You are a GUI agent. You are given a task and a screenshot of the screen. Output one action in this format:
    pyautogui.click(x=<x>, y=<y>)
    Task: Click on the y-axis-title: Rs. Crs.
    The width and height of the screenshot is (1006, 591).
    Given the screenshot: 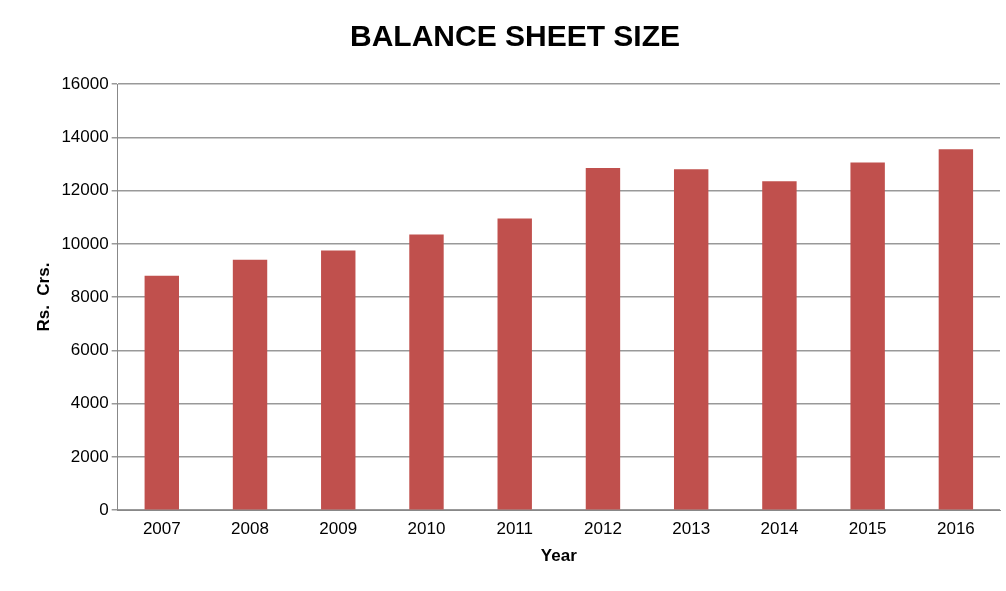 What is the action you would take?
    pyautogui.click(x=43, y=297)
    